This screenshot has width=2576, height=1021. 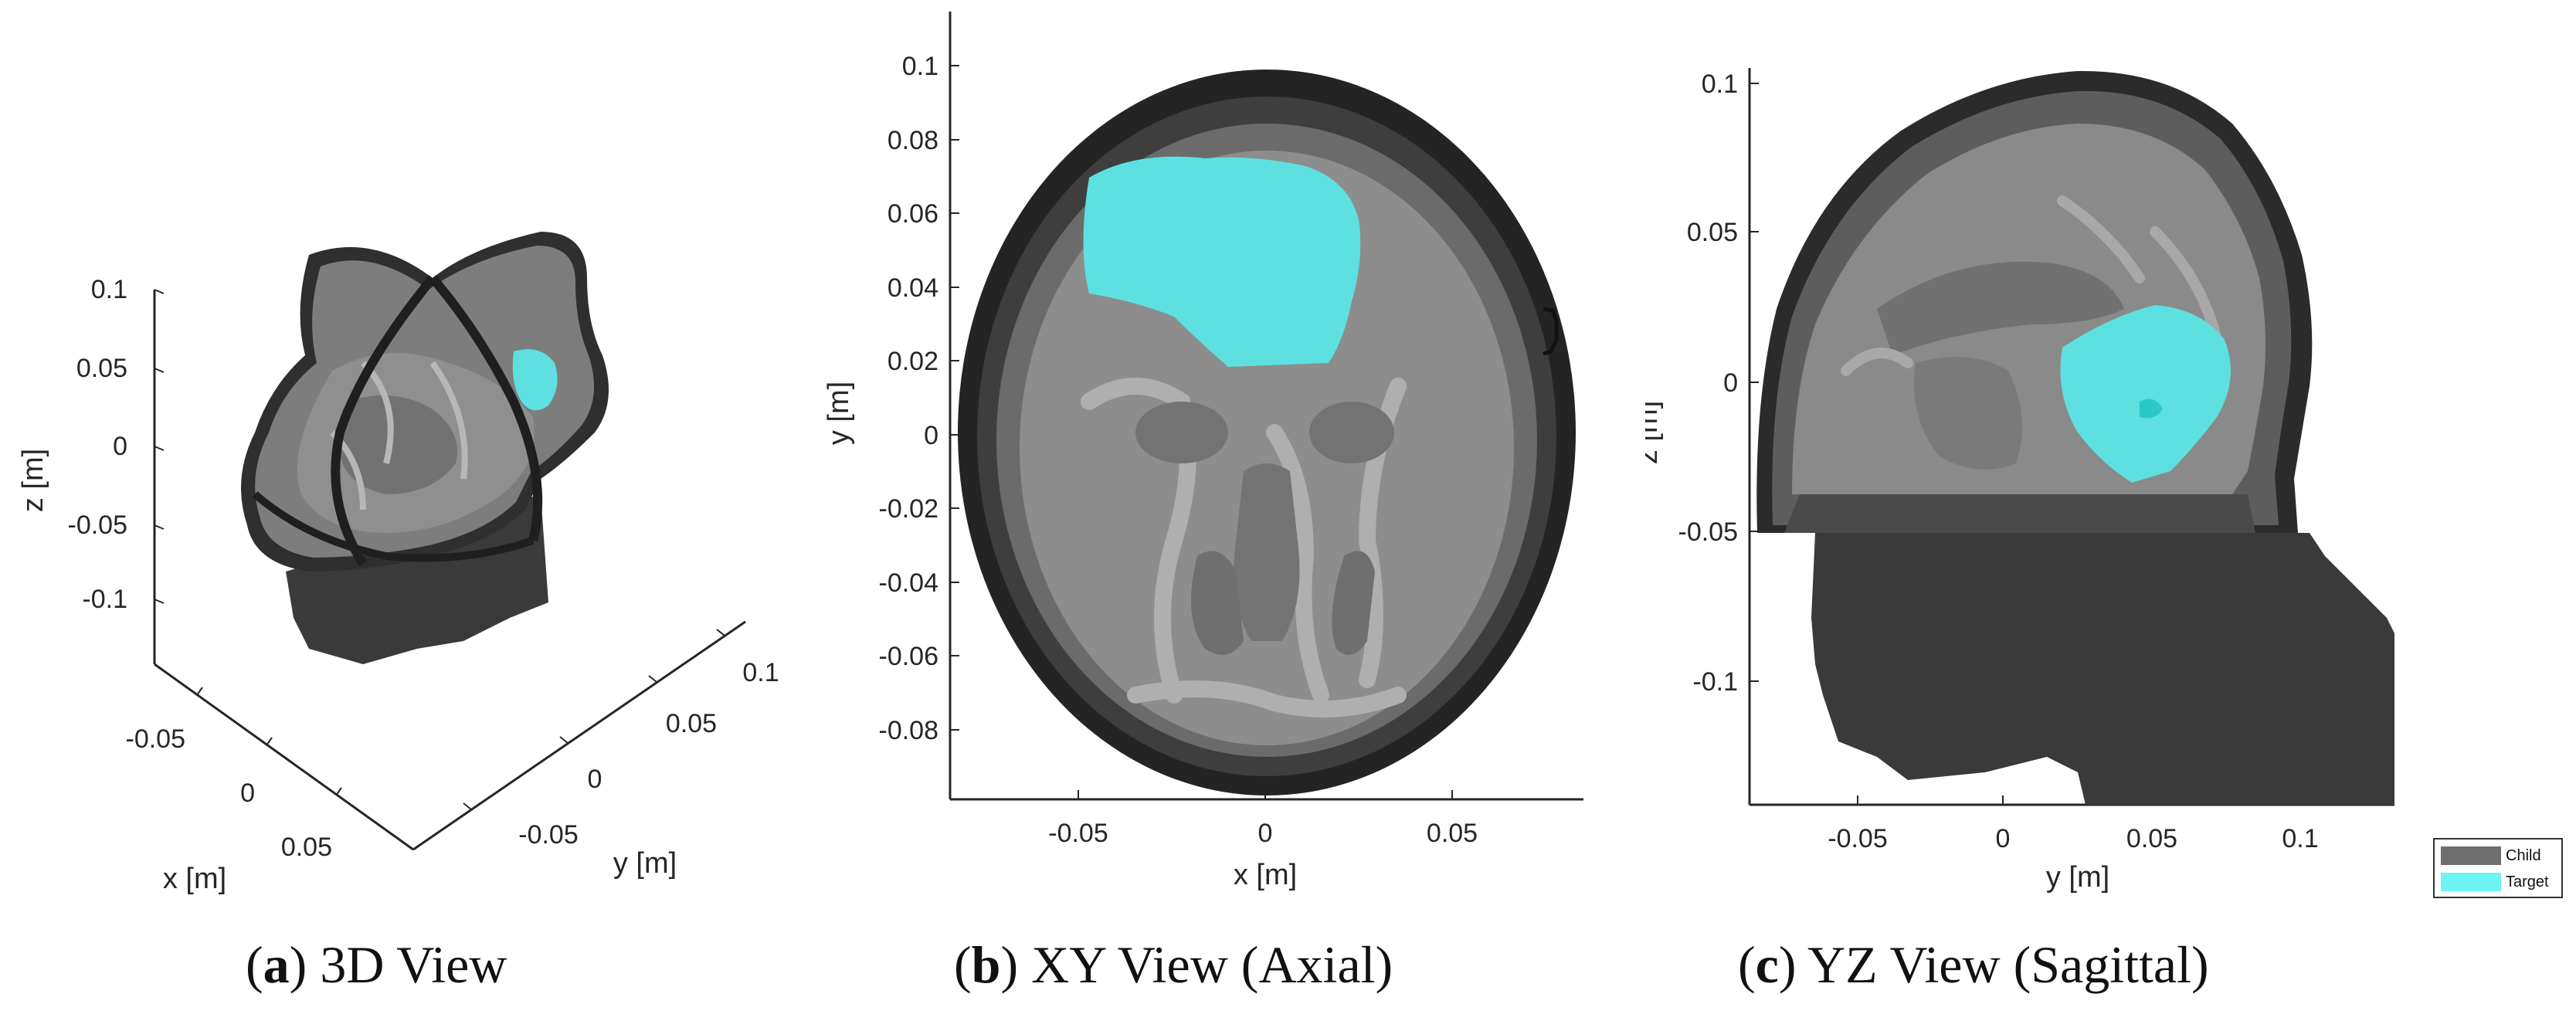 What do you see at coordinates (909, 657) in the screenshot?
I see `y-tick-neg0.06: -0.06` at bounding box center [909, 657].